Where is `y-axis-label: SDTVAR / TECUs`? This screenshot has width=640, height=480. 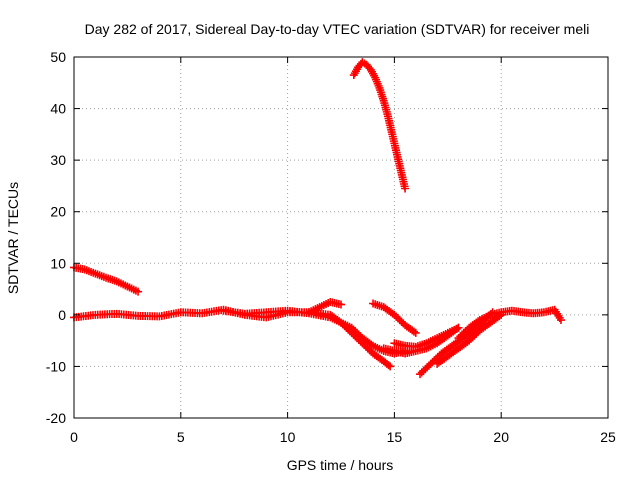
y-axis-label: SDTVAR / TECUs is located at coordinates (13, 238).